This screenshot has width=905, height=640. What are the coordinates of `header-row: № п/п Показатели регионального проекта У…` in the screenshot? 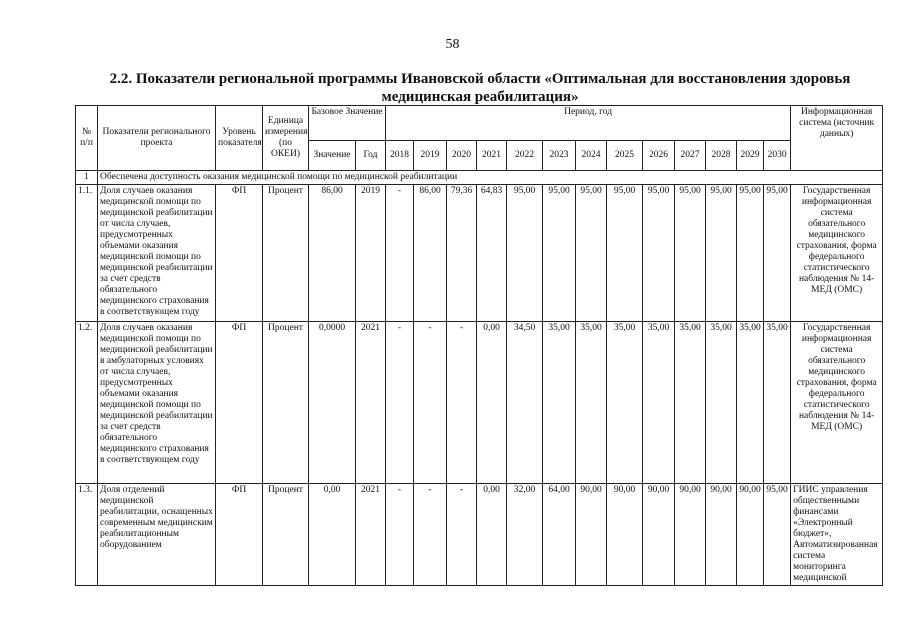 It's located at (479, 138).